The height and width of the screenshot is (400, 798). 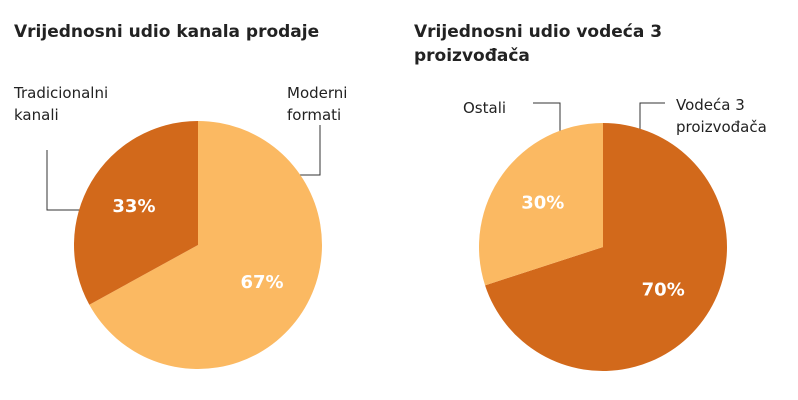 What do you see at coordinates (485, 108) in the screenshot?
I see `slice-label: Ostali` at bounding box center [485, 108].